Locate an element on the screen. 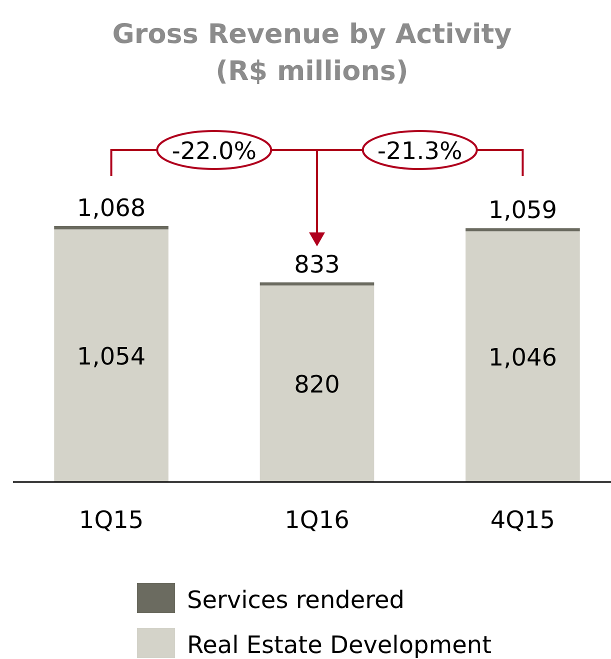  chart-title: Gross Revenue by Activity is located at coordinates (312, 34).